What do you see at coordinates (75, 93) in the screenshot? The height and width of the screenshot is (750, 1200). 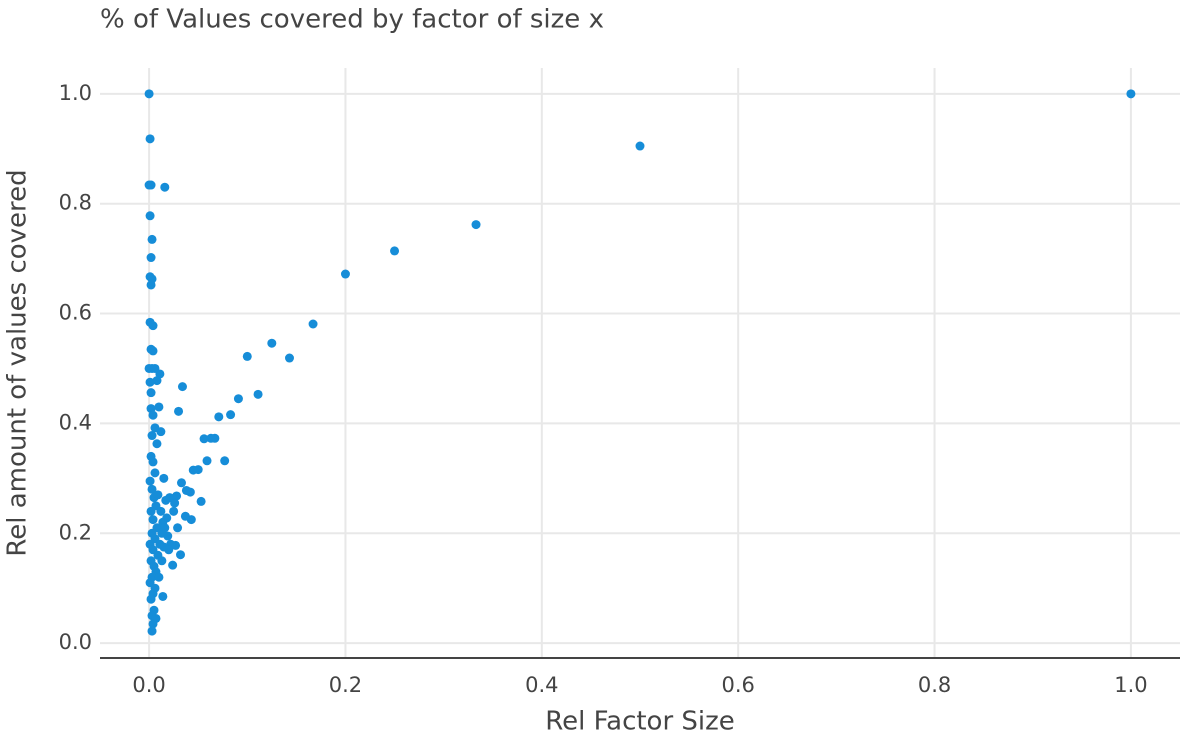 I see `y-tick-label: 1.0` at bounding box center [75, 93].